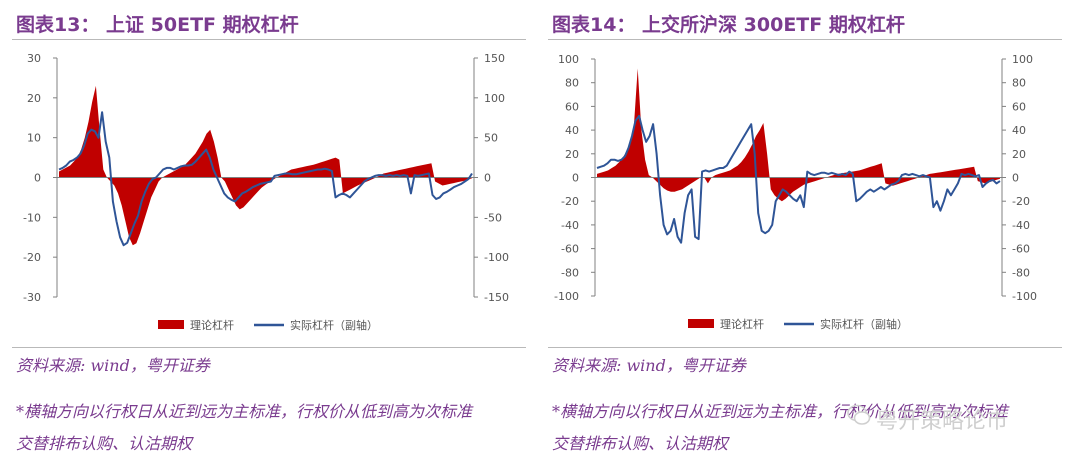 This screenshot has height=464, width=1080. Describe the element at coordinates (859, 414) in the screenshot. I see `wechat-icon` at that location.